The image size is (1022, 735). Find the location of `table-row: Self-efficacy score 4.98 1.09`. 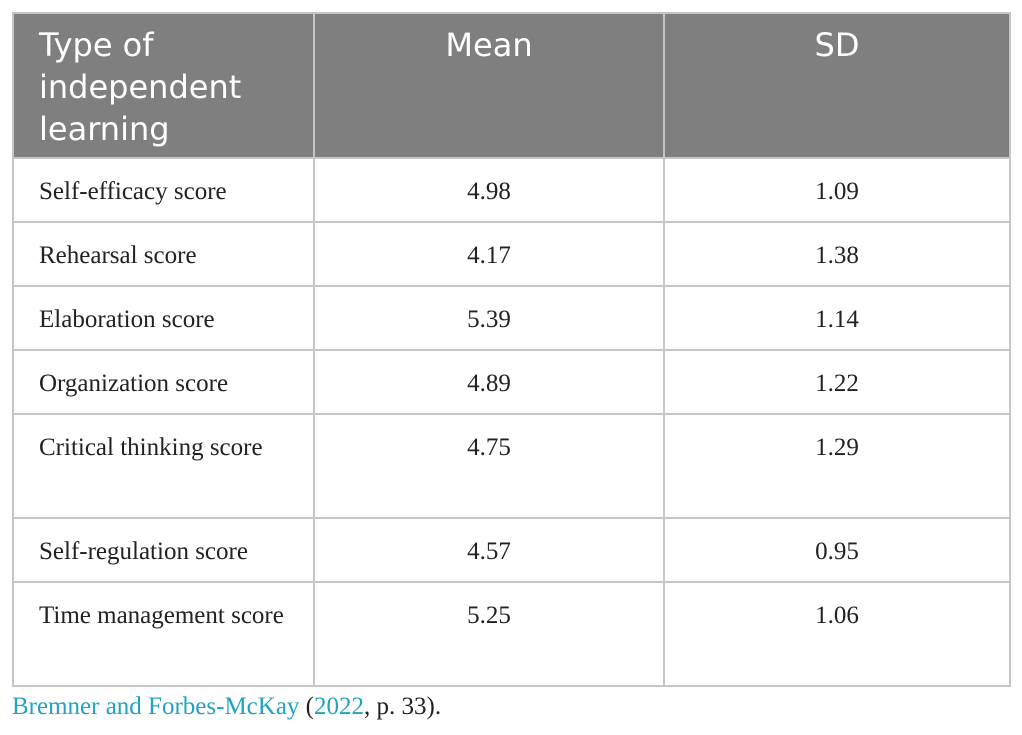

table-row: Self-efficacy score 4.98 1.09 is located at coordinates (511, 190).